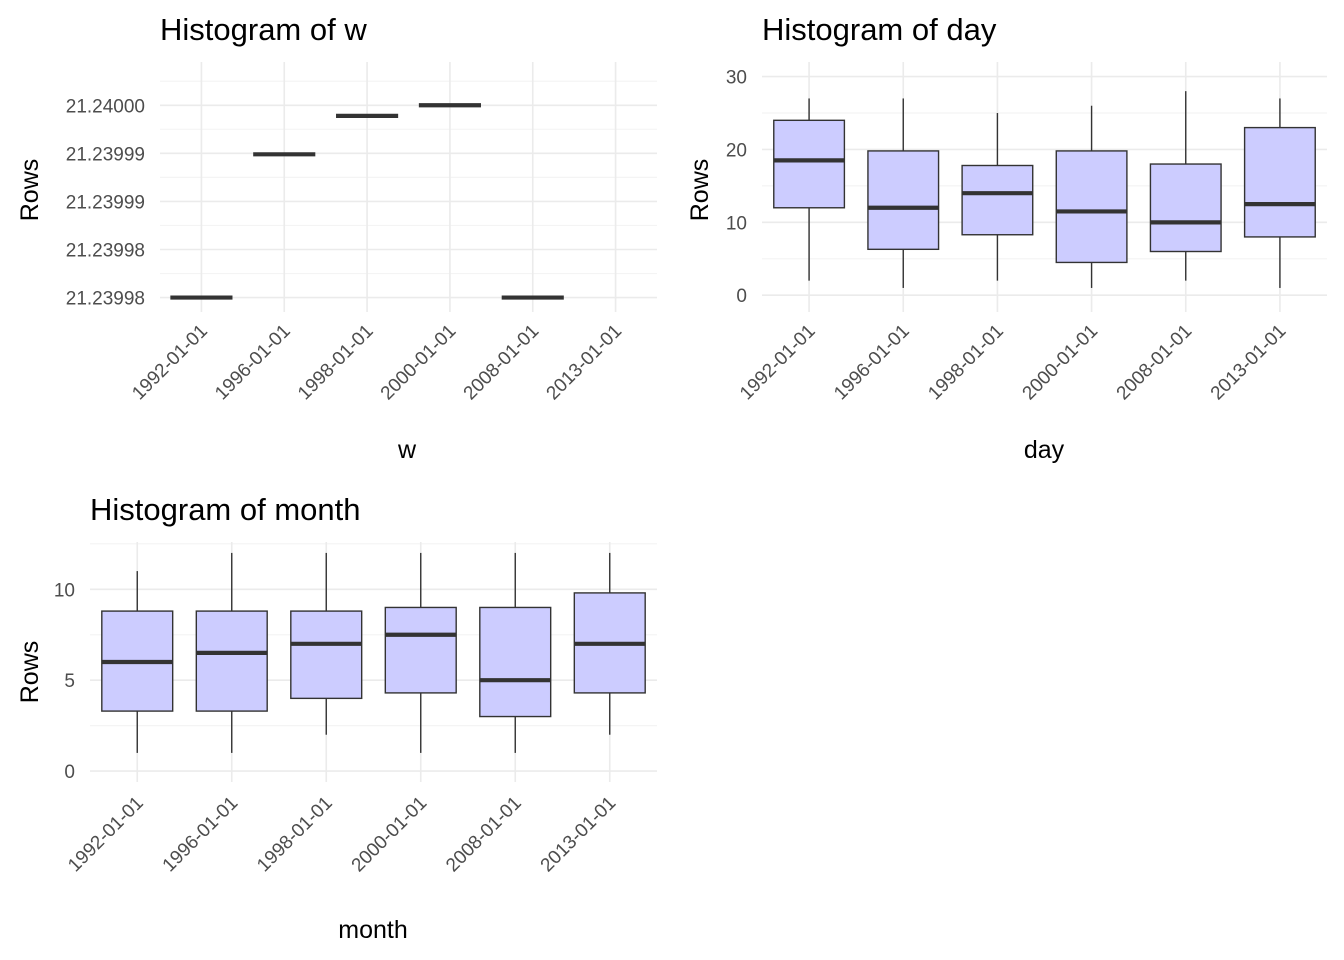 The width and height of the screenshot is (1344, 960). Describe the element at coordinates (372, 930) in the screenshot. I see `x-axis-title: month` at that location.